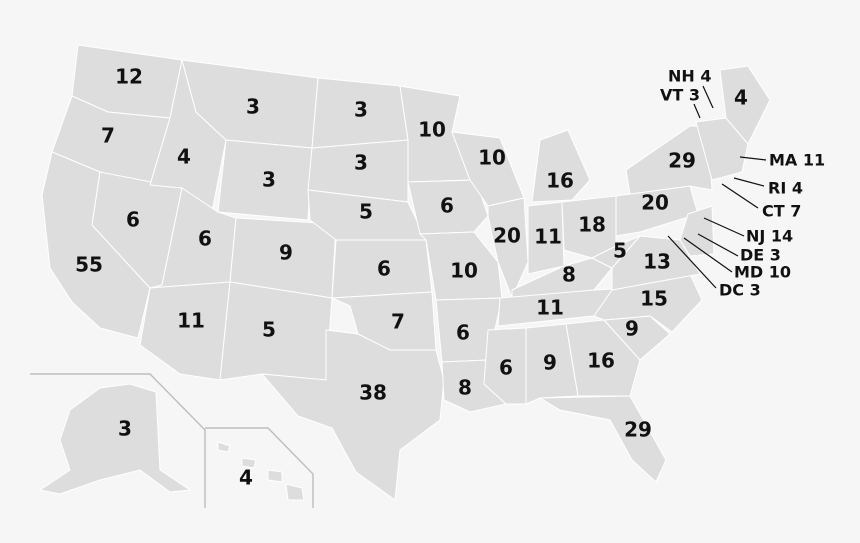 The width and height of the screenshot is (860, 543). I want to click on leader-nh, so click(708, 97).